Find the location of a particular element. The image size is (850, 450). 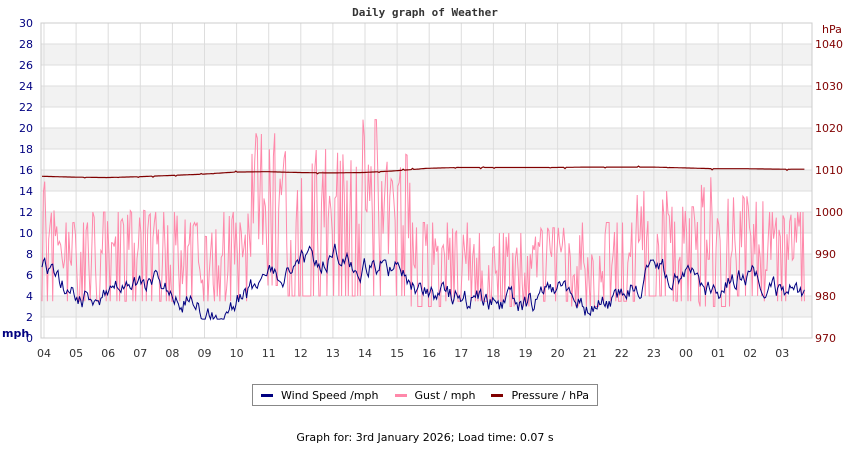

svg-text: 11 is located at coordinates (269, 353).